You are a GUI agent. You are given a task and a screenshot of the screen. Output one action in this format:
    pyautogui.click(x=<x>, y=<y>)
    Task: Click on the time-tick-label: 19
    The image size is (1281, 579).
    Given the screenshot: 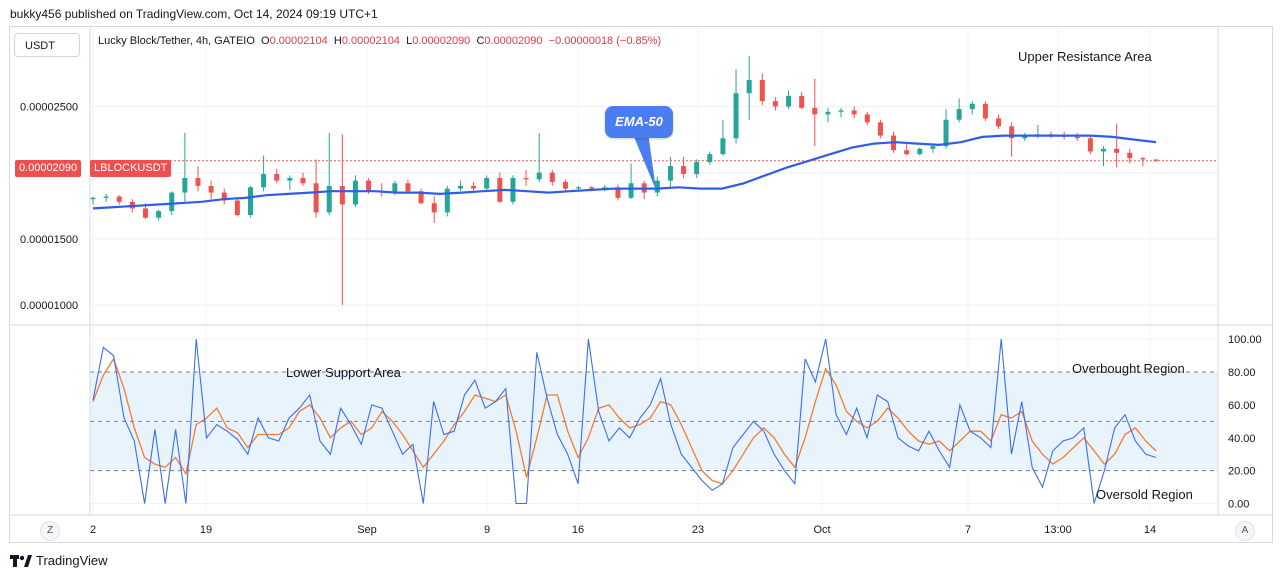 What is the action you would take?
    pyautogui.click(x=206, y=530)
    